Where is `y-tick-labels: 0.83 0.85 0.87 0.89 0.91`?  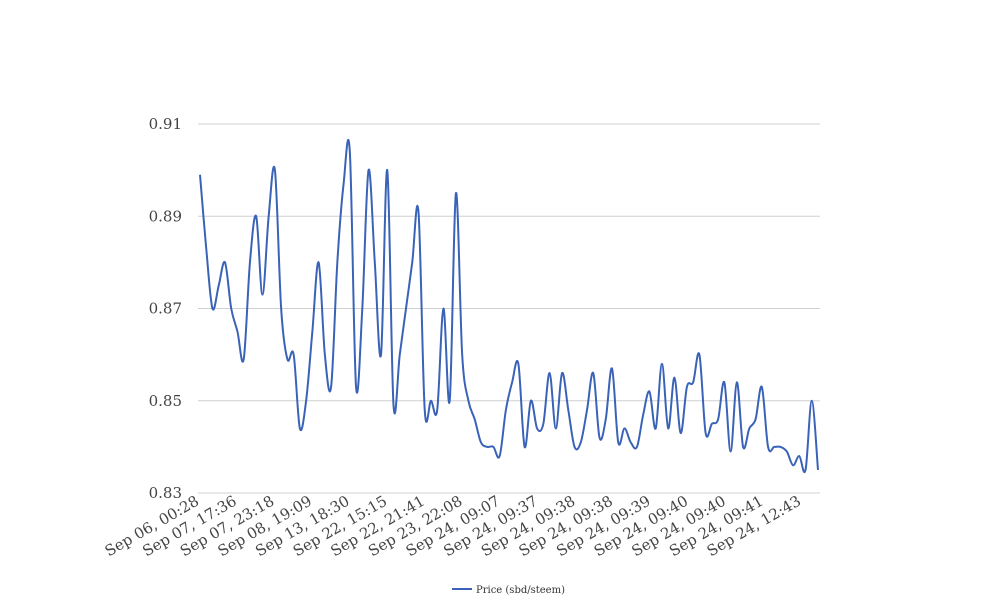
y-tick-labels: 0.83 0.85 0.87 0.89 0.91 is located at coordinates (165, 308).